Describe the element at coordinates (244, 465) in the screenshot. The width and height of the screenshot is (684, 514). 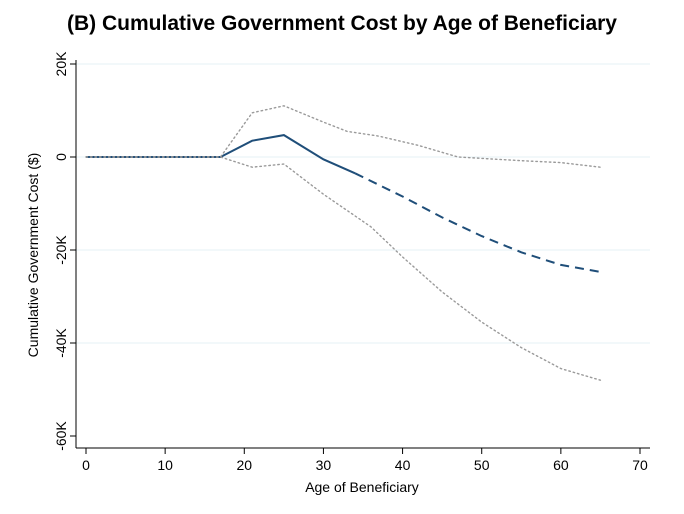
I see `x-tick-label-2: 20` at that location.